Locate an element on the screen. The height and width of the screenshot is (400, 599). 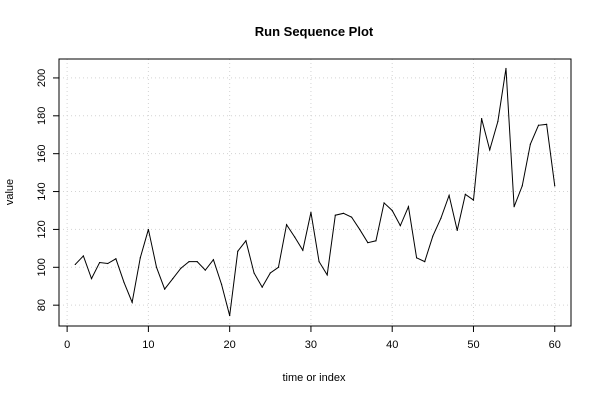
x-tick-label-0: 0 is located at coordinates (67, 345).